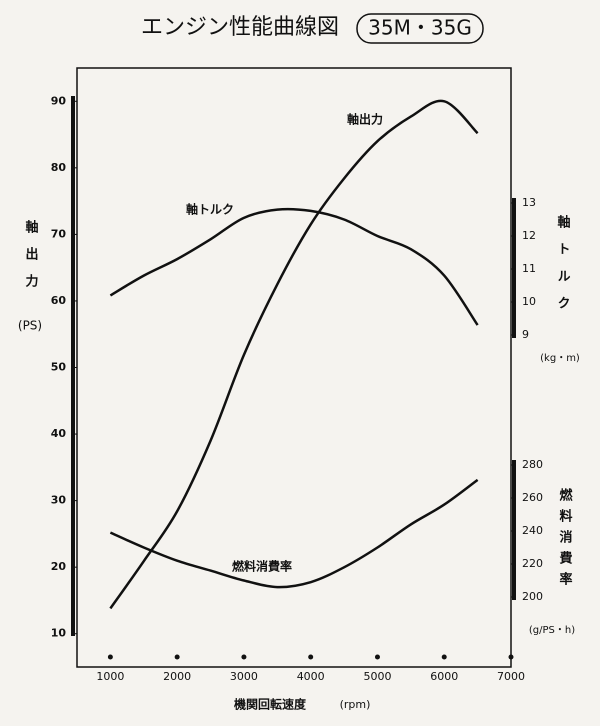 The height and width of the screenshot is (726, 600). Describe the element at coordinates (210, 209) in the screenshot. I see `series-label: 軸トルク` at that location.